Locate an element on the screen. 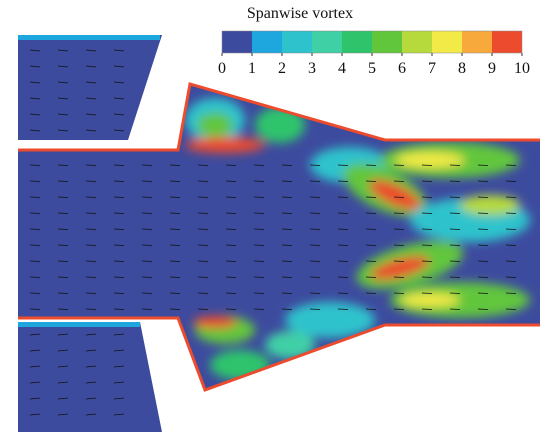 The height and width of the screenshot is (445, 550). colorbar-tick-label: 4 is located at coordinates (342, 68).